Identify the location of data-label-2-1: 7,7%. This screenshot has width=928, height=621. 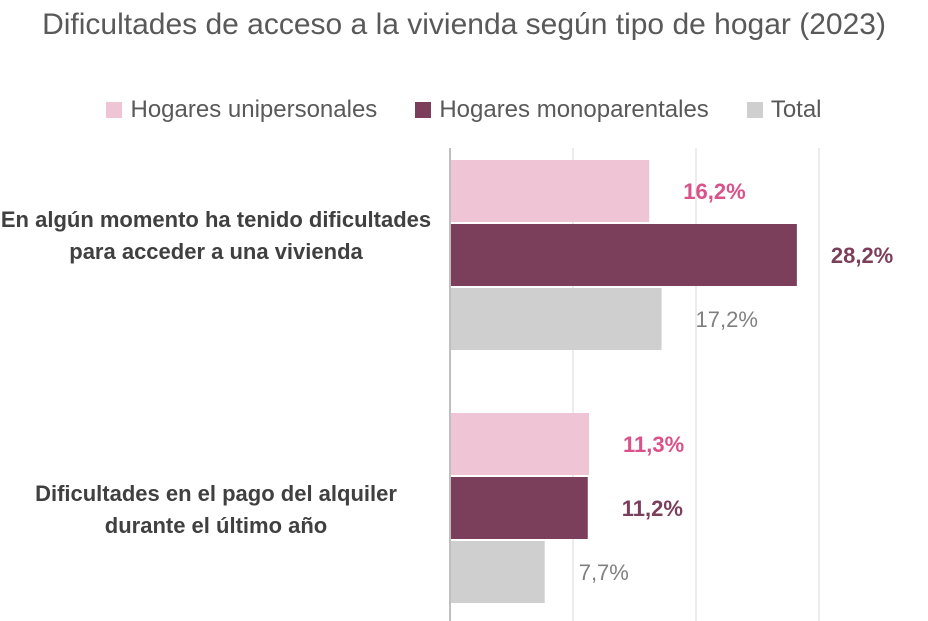
(604, 572).